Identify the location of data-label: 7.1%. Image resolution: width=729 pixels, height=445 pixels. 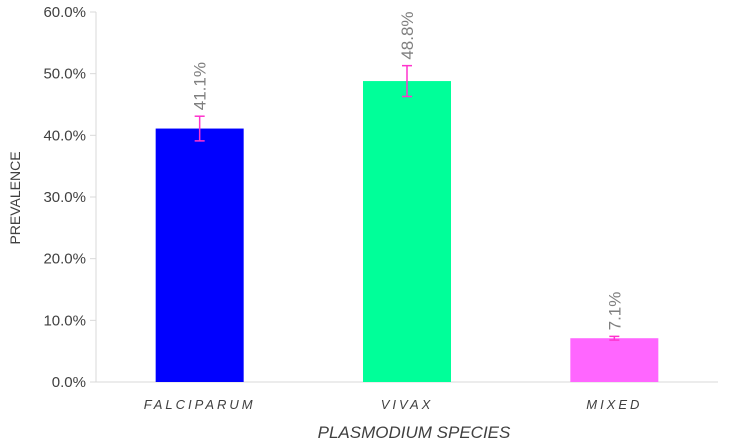
(614, 311).